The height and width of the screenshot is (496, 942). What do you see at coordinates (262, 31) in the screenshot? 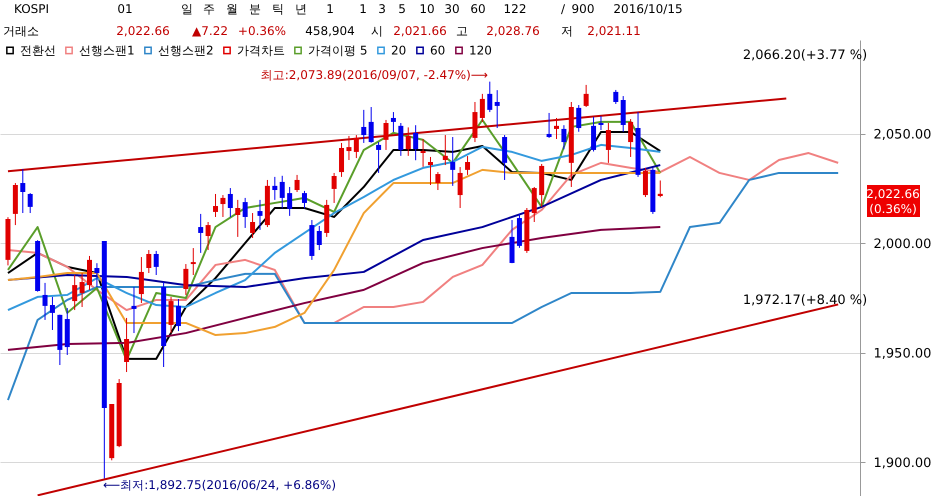
I see `text: +0.36%` at bounding box center [262, 31].